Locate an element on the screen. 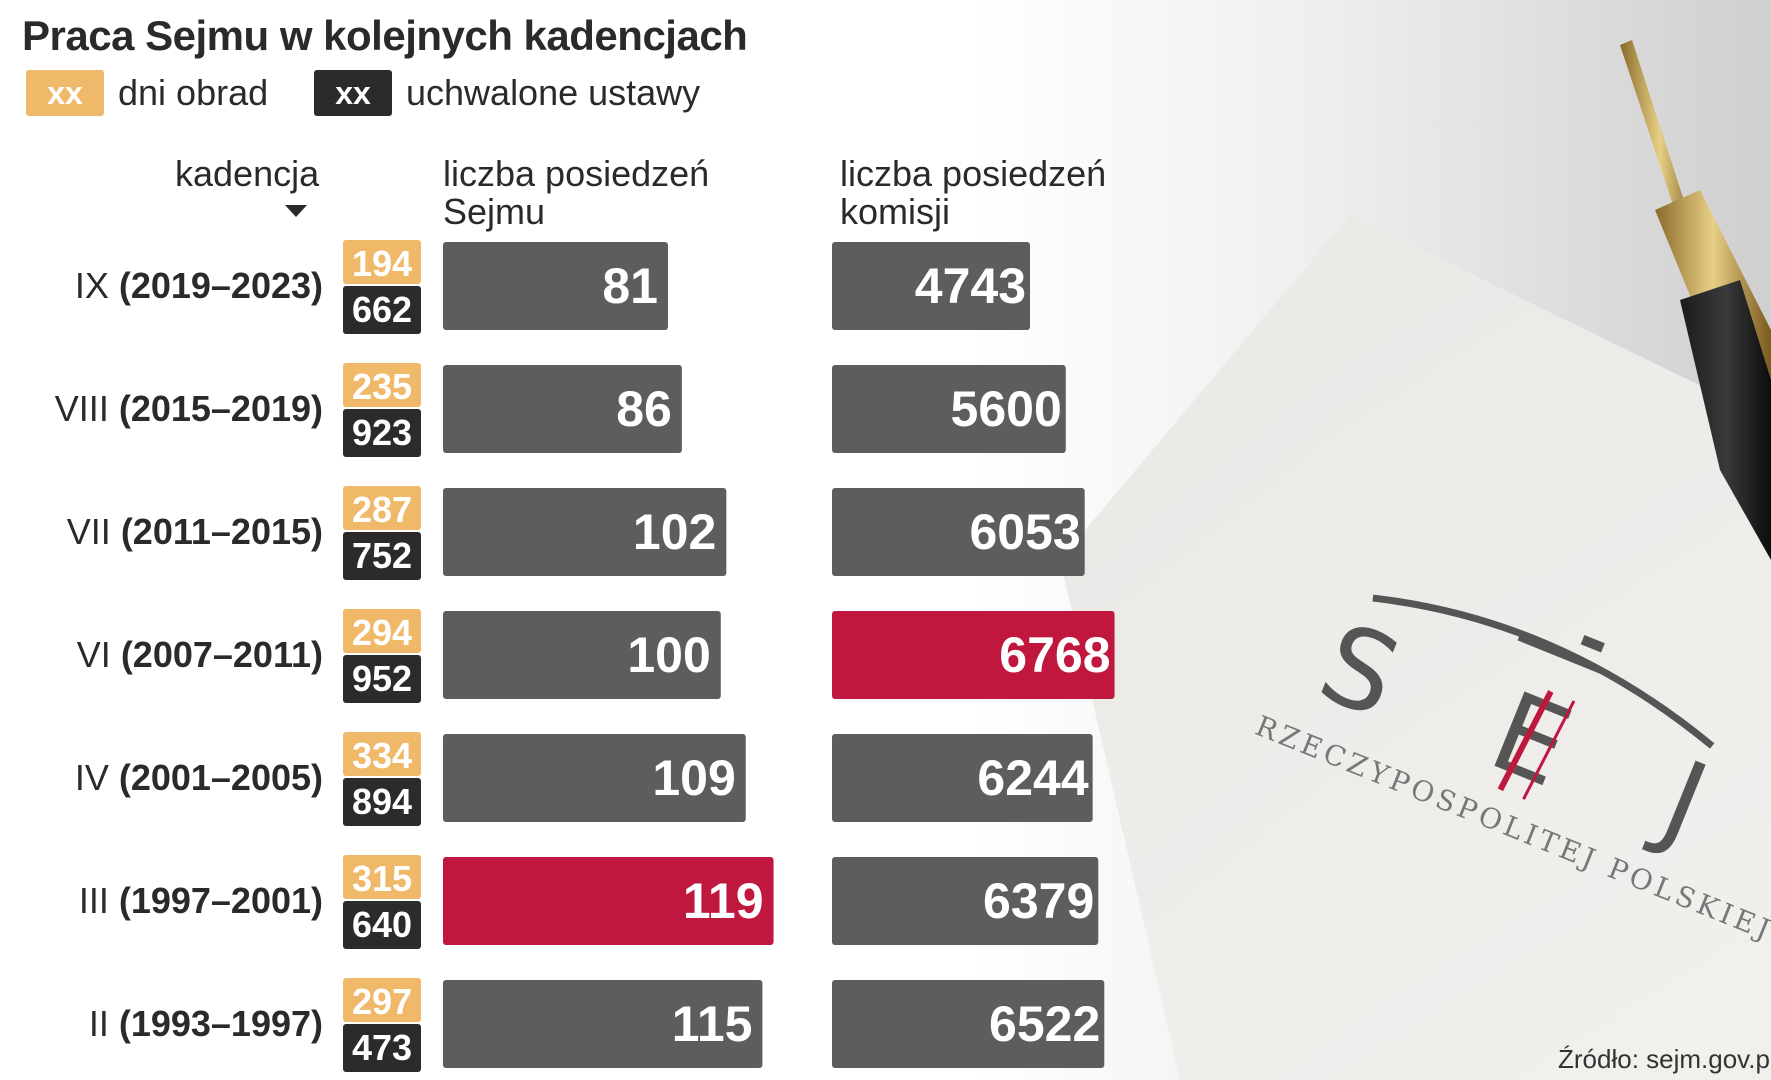 This screenshot has width=1771, height=1080. term-roman: II is located at coordinates (104, 1023).